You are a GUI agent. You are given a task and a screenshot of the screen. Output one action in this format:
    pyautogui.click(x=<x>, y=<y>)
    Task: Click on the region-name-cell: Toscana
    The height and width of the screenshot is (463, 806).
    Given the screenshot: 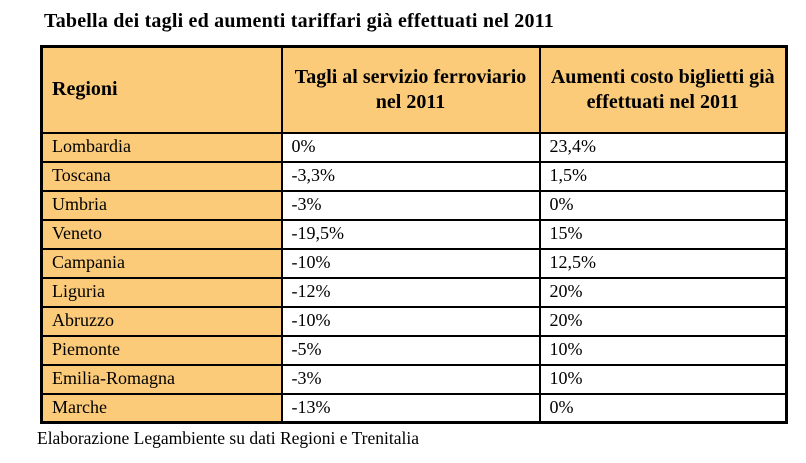 What is the action you would take?
    pyautogui.click(x=161, y=176)
    